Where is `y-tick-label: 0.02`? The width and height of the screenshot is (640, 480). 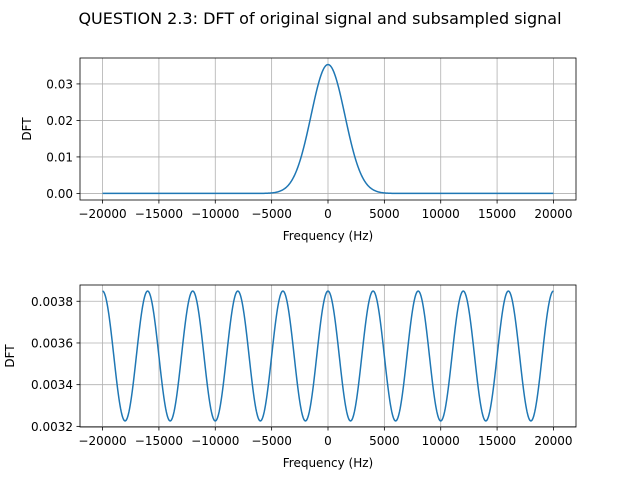
y-tick-label: 0.02 is located at coordinates (59, 121).